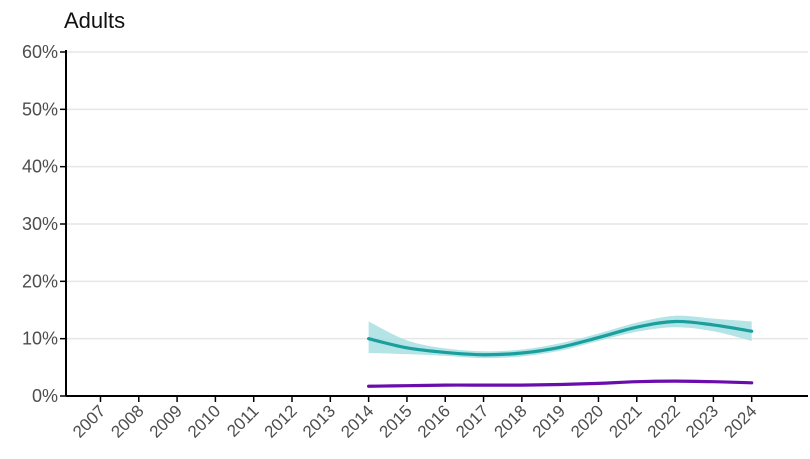 Image resolution: width=810 pixels, height=459 pixels. I want to click on x-tick-label: 2013, so click(319, 421).